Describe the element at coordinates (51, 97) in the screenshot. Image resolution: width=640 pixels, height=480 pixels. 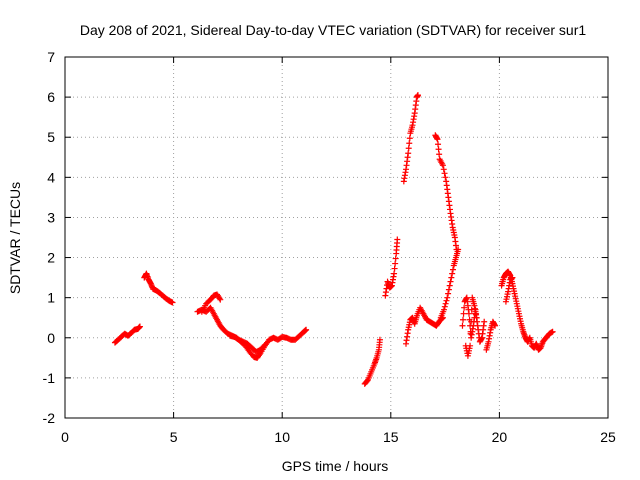
I see `y-tick-label: 6` at that location.